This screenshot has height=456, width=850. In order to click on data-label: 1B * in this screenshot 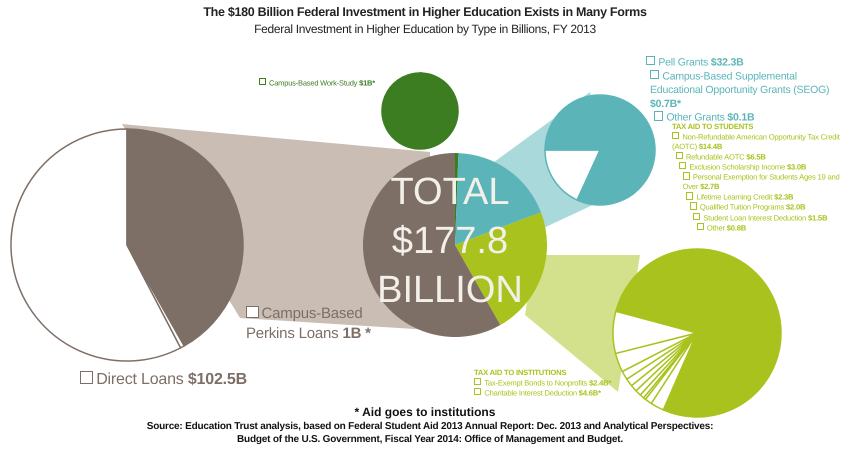, I will do `click(356, 333)`.